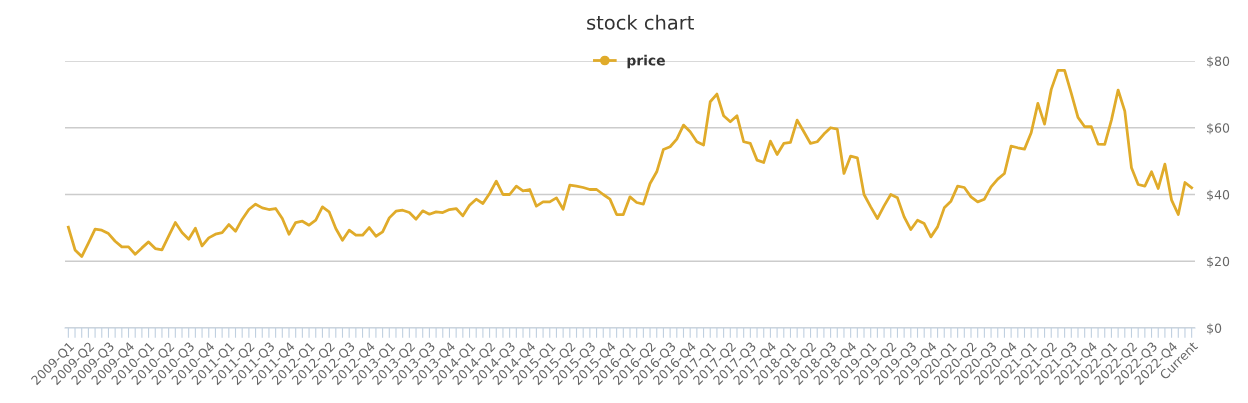 This screenshot has width=1248, height=403. Describe the element at coordinates (646, 61) in the screenshot. I see `legend-label: price` at that location.